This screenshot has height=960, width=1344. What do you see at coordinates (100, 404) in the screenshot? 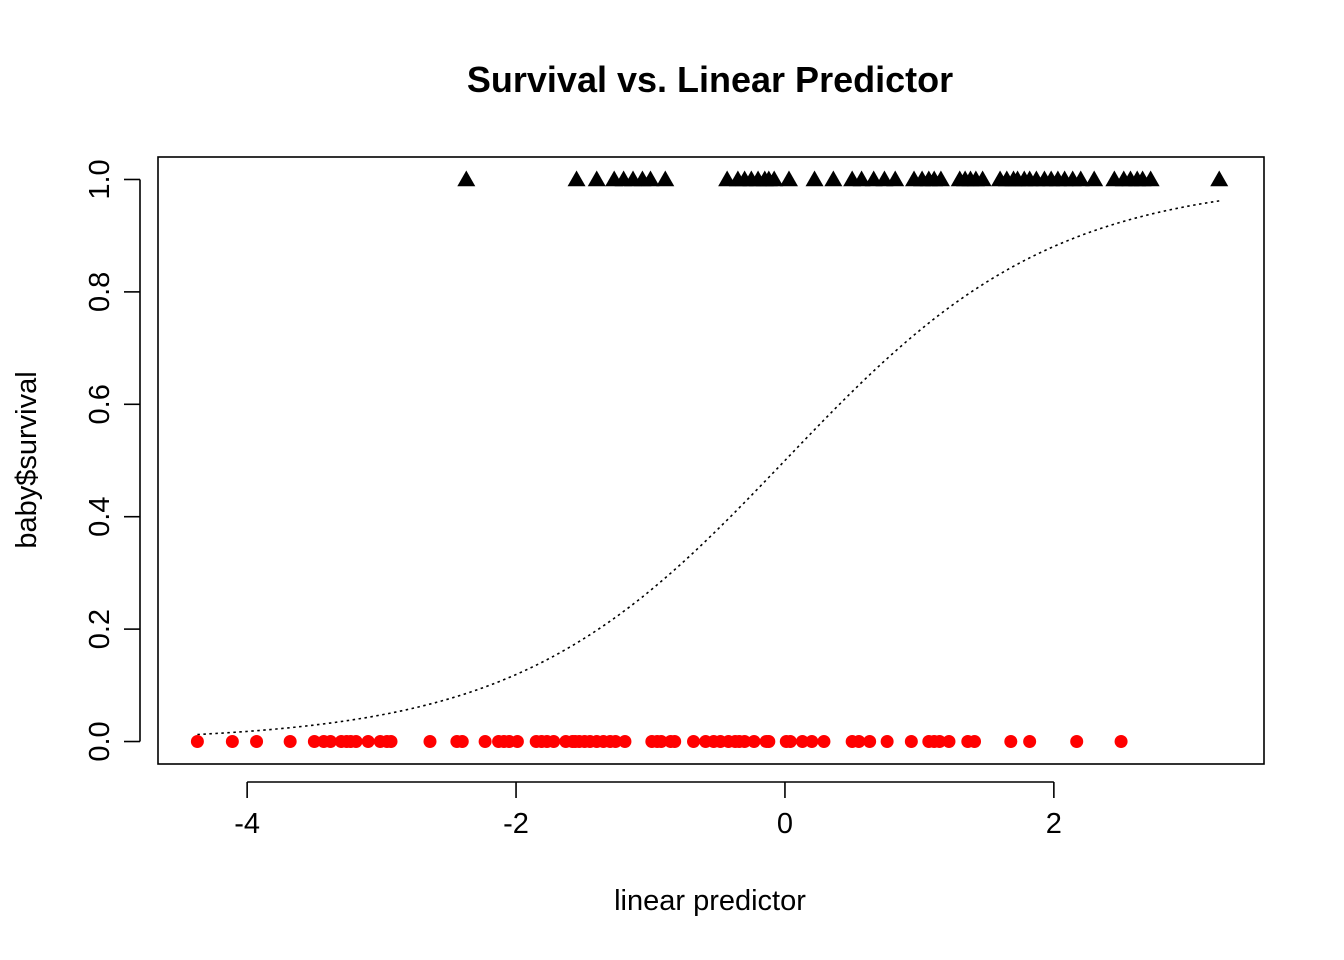
I see `y-tick-label: 0.6` at bounding box center [100, 404].